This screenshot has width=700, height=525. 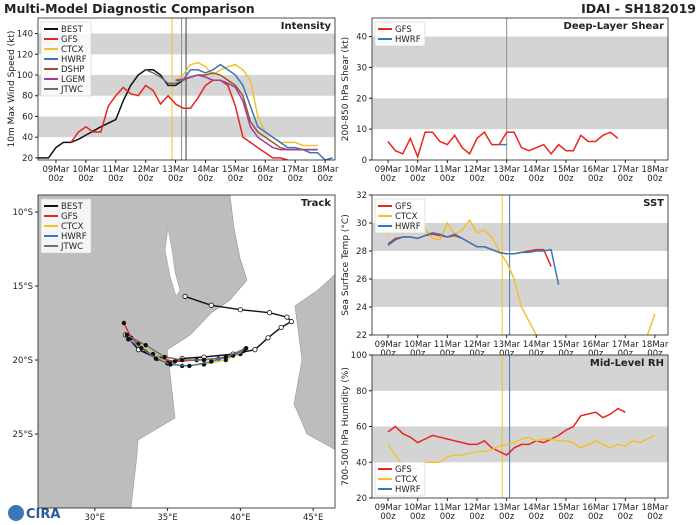 What do you see at coordinates (23, 287) in the screenshot?
I see `y-tick-label: 15°S` at bounding box center [23, 287].